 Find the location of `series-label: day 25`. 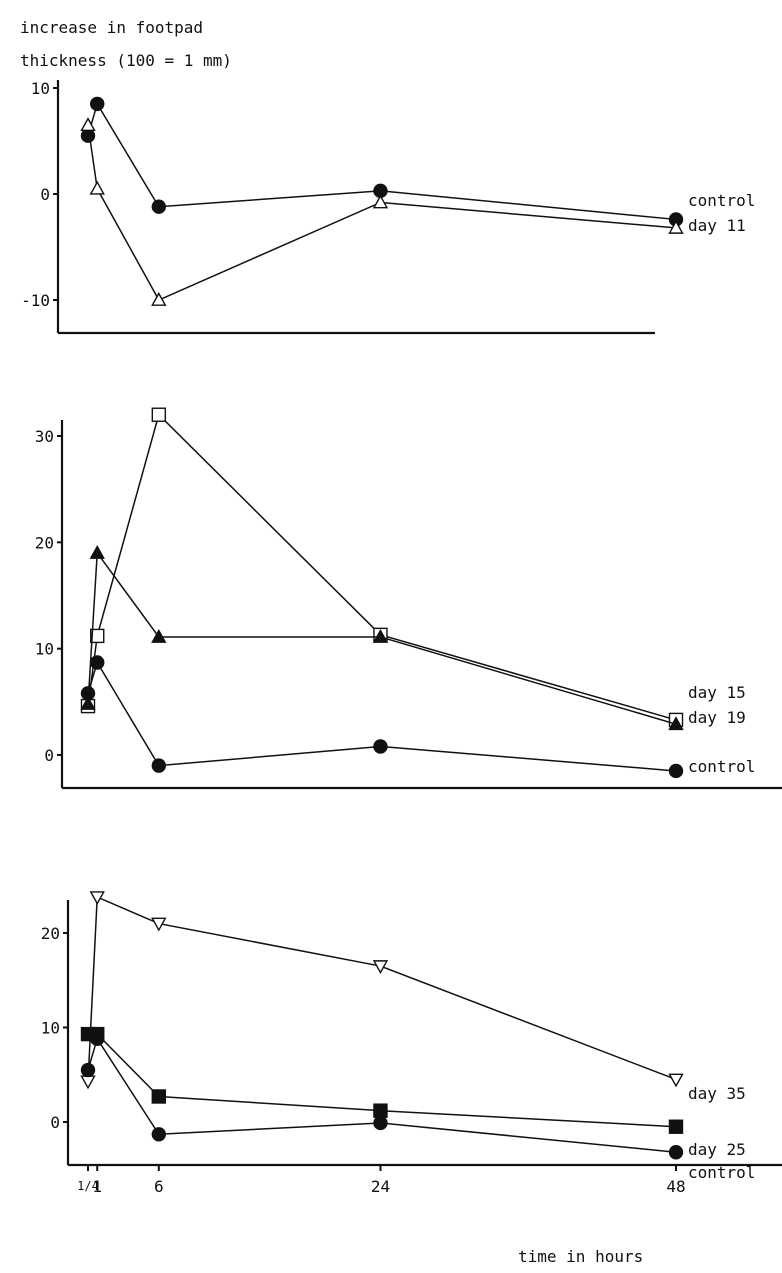

series-label: day 25 is located at coordinates (717, 1149).